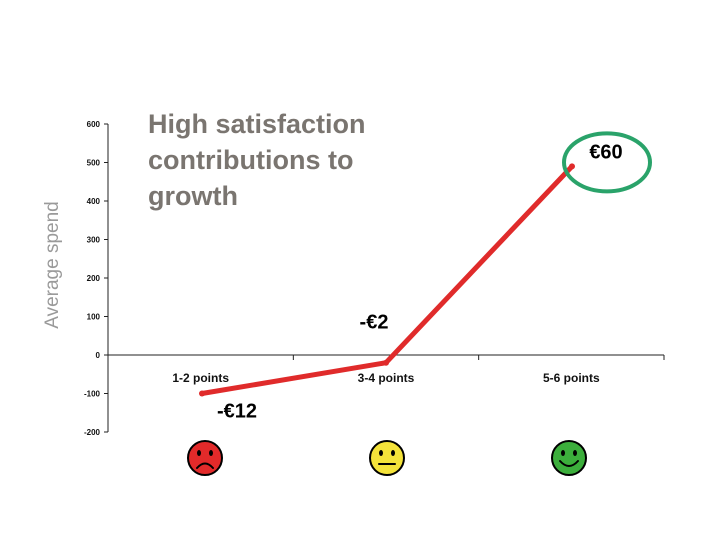 This screenshot has height=540, width=717. What do you see at coordinates (94, 240) in the screenshot?
I see `y-tick-label: 300` at bounding box center [94, 240].